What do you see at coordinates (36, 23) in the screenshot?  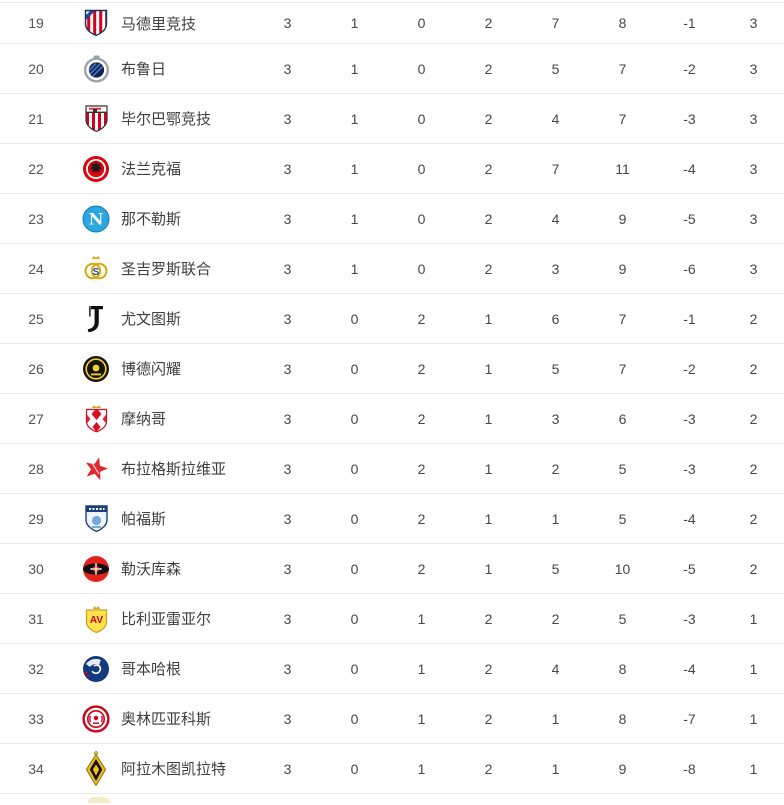 I see `rank: 19` at bounding box center [36, 23].